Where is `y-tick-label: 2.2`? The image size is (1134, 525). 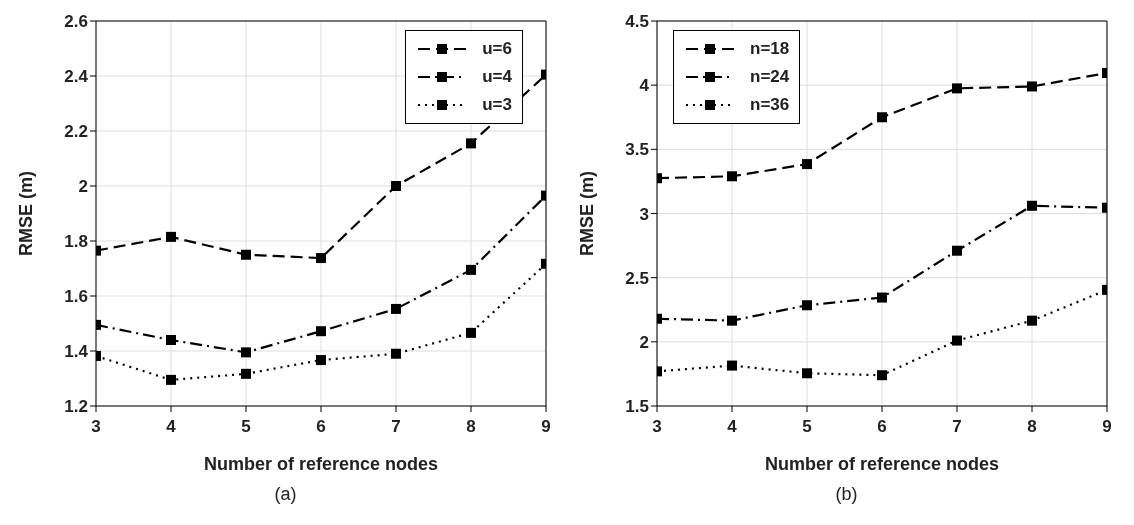 y-tick-label: 2.2 is located at coordinates (76, 132).